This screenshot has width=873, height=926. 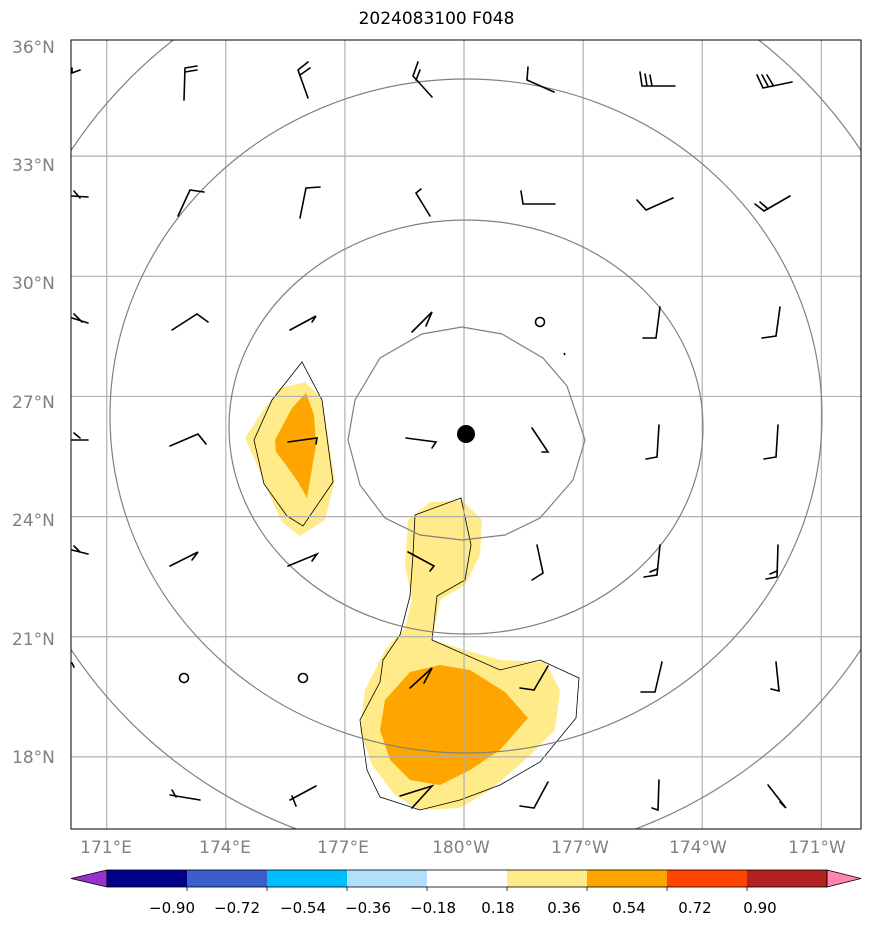 What do you see at coordinates (225, 848) in the screenshot?
I see `lon-label: 174°E` at bounding box center [225, 848].